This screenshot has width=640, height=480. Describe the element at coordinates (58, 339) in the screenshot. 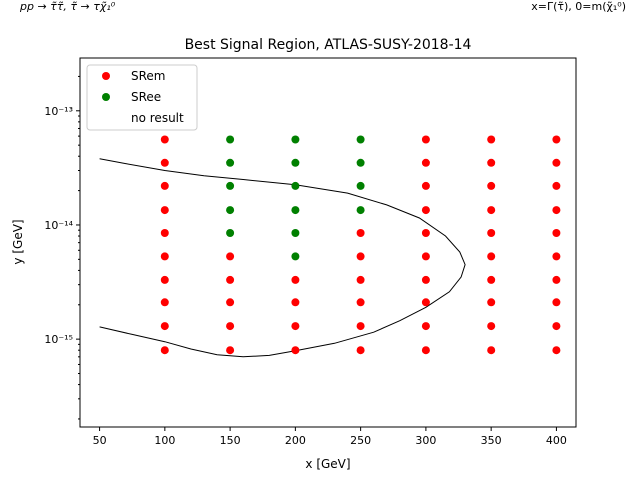

I see `y-tick-label: 10⁻¹⁵` at that location.